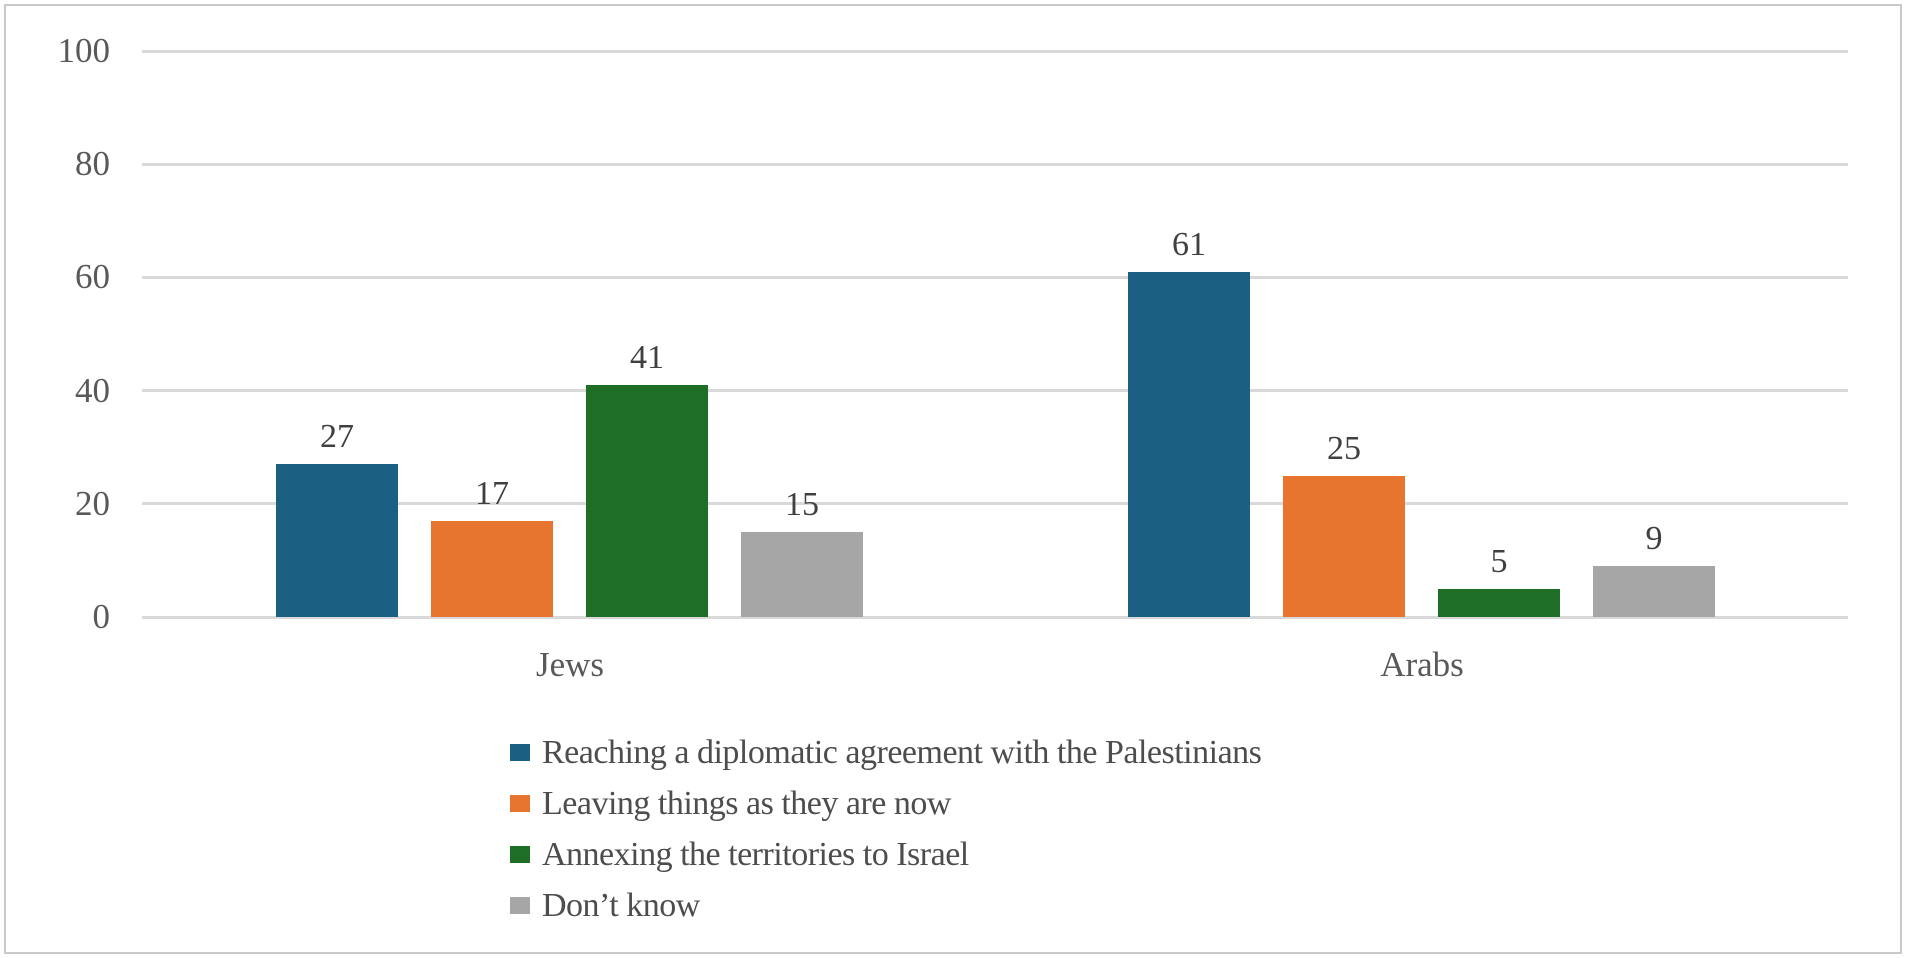 This screenshot has height=958, width=1906. Describe the element at coordinates (1421, 421) in the screenshot. I see `bar-group-arabs: 61 25 5 9` at that location.